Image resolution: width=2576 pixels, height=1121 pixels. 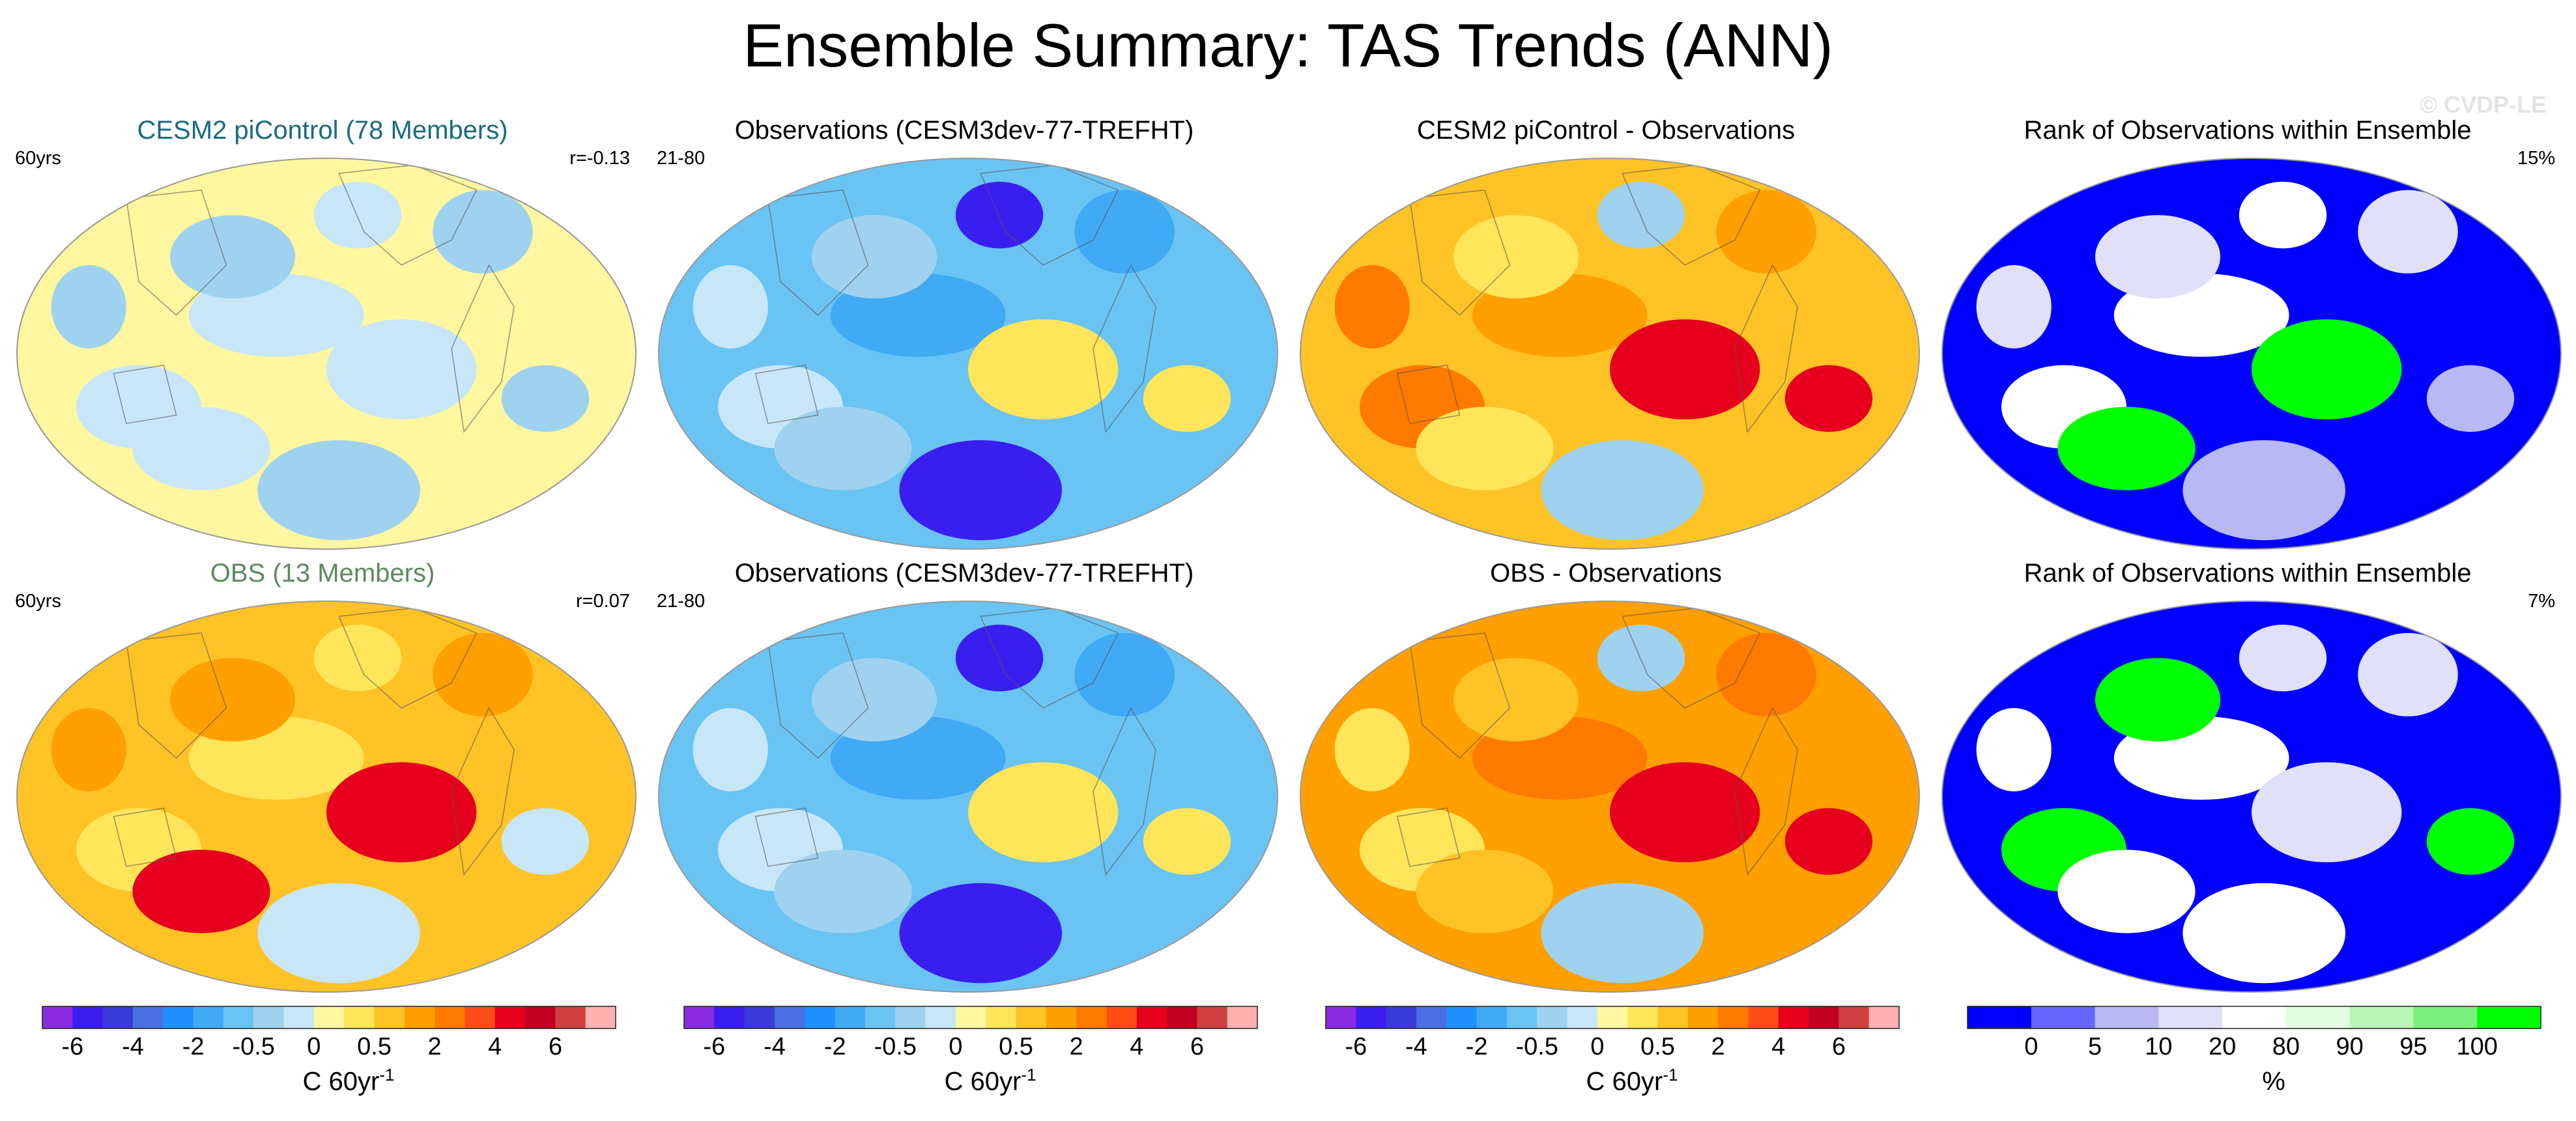 I want to click on panel-left-label: 60yrs, so click(x=38, y=602).